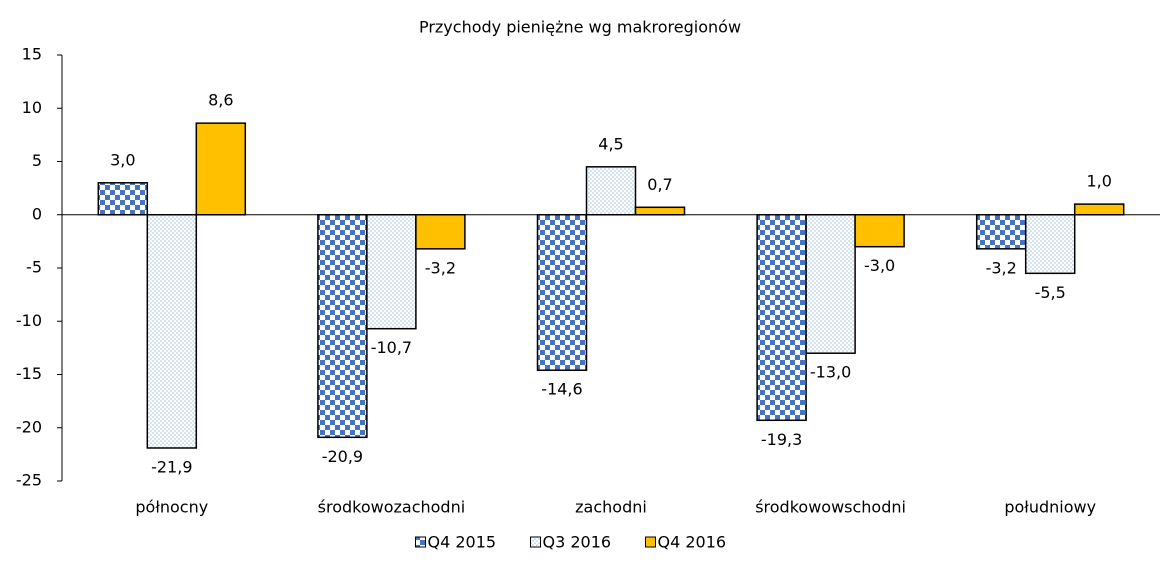 The width and height of the screenshot is (1160, 577). I want to click on x-tick-label: południowy, so click(1050, 507).